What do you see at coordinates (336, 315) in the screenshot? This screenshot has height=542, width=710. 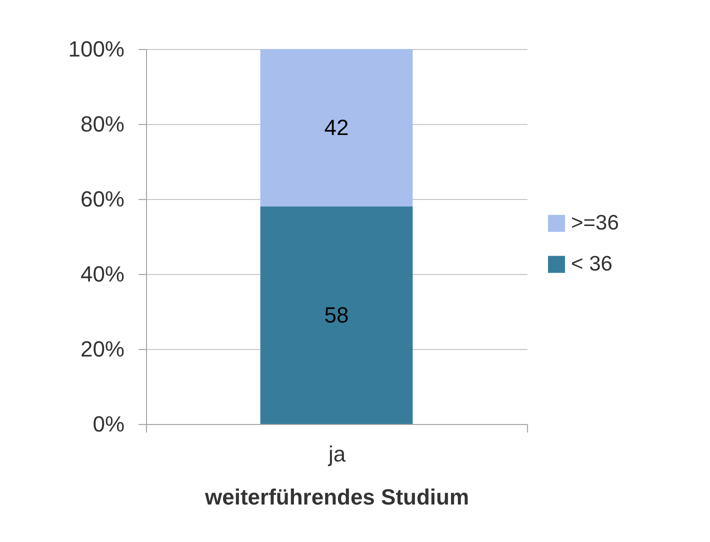 I see `data-label: 58` at bounding box center [336, 315].